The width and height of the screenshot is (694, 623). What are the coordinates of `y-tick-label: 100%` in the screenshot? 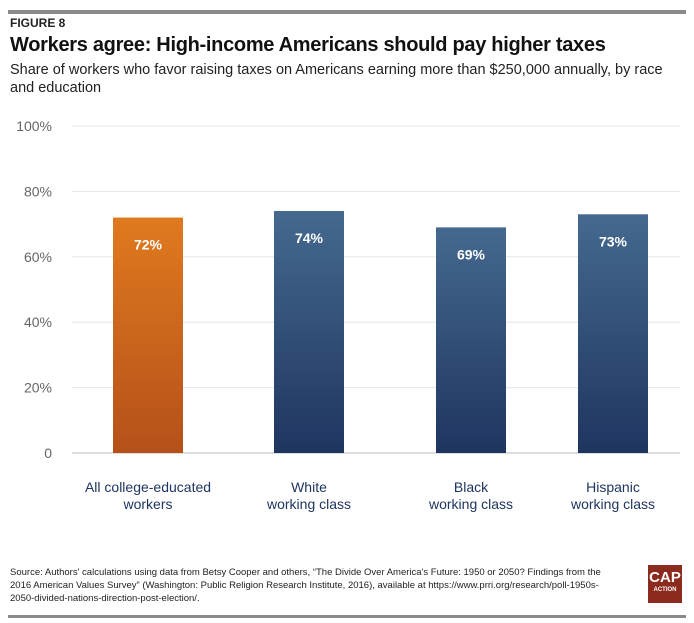 It's located at (34, 126).